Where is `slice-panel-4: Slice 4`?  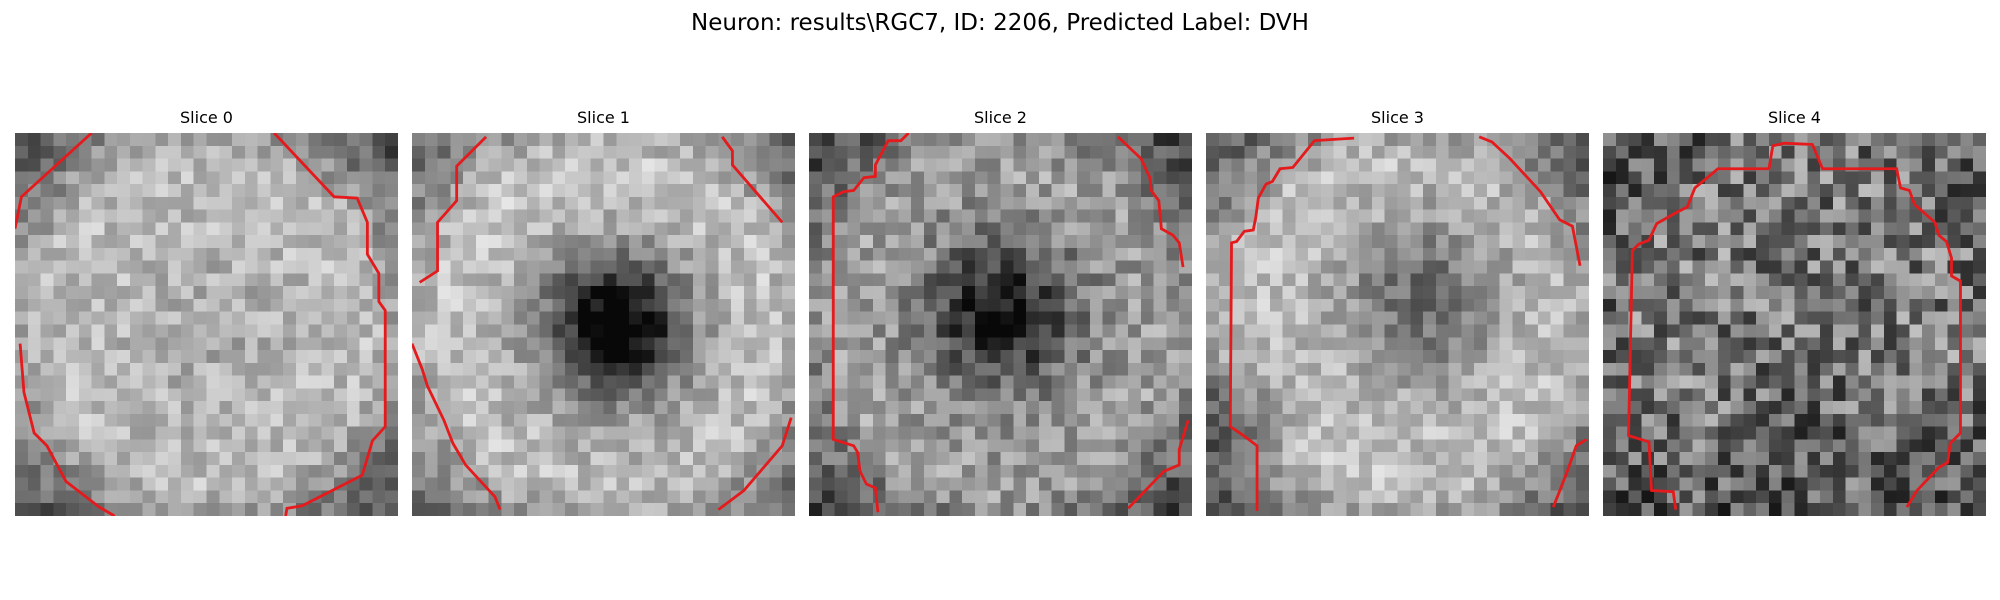
slice-panel-4: Slice 4 is located at coordinates (1794, 312).